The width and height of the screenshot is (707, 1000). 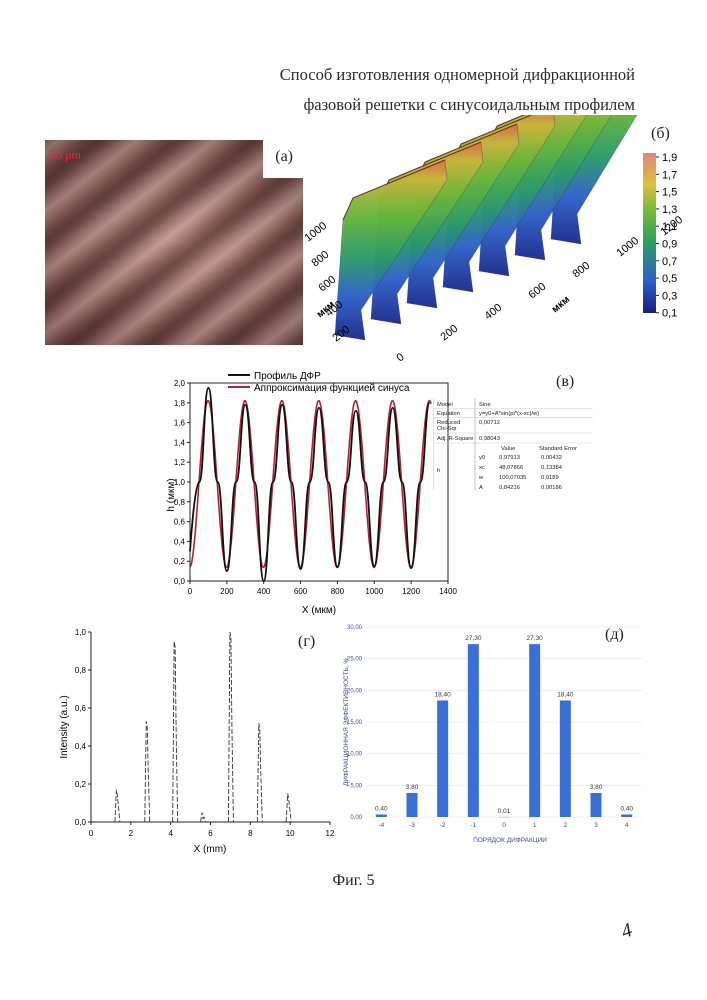 I want to click on table-group: h, so click(x=438, y=471).